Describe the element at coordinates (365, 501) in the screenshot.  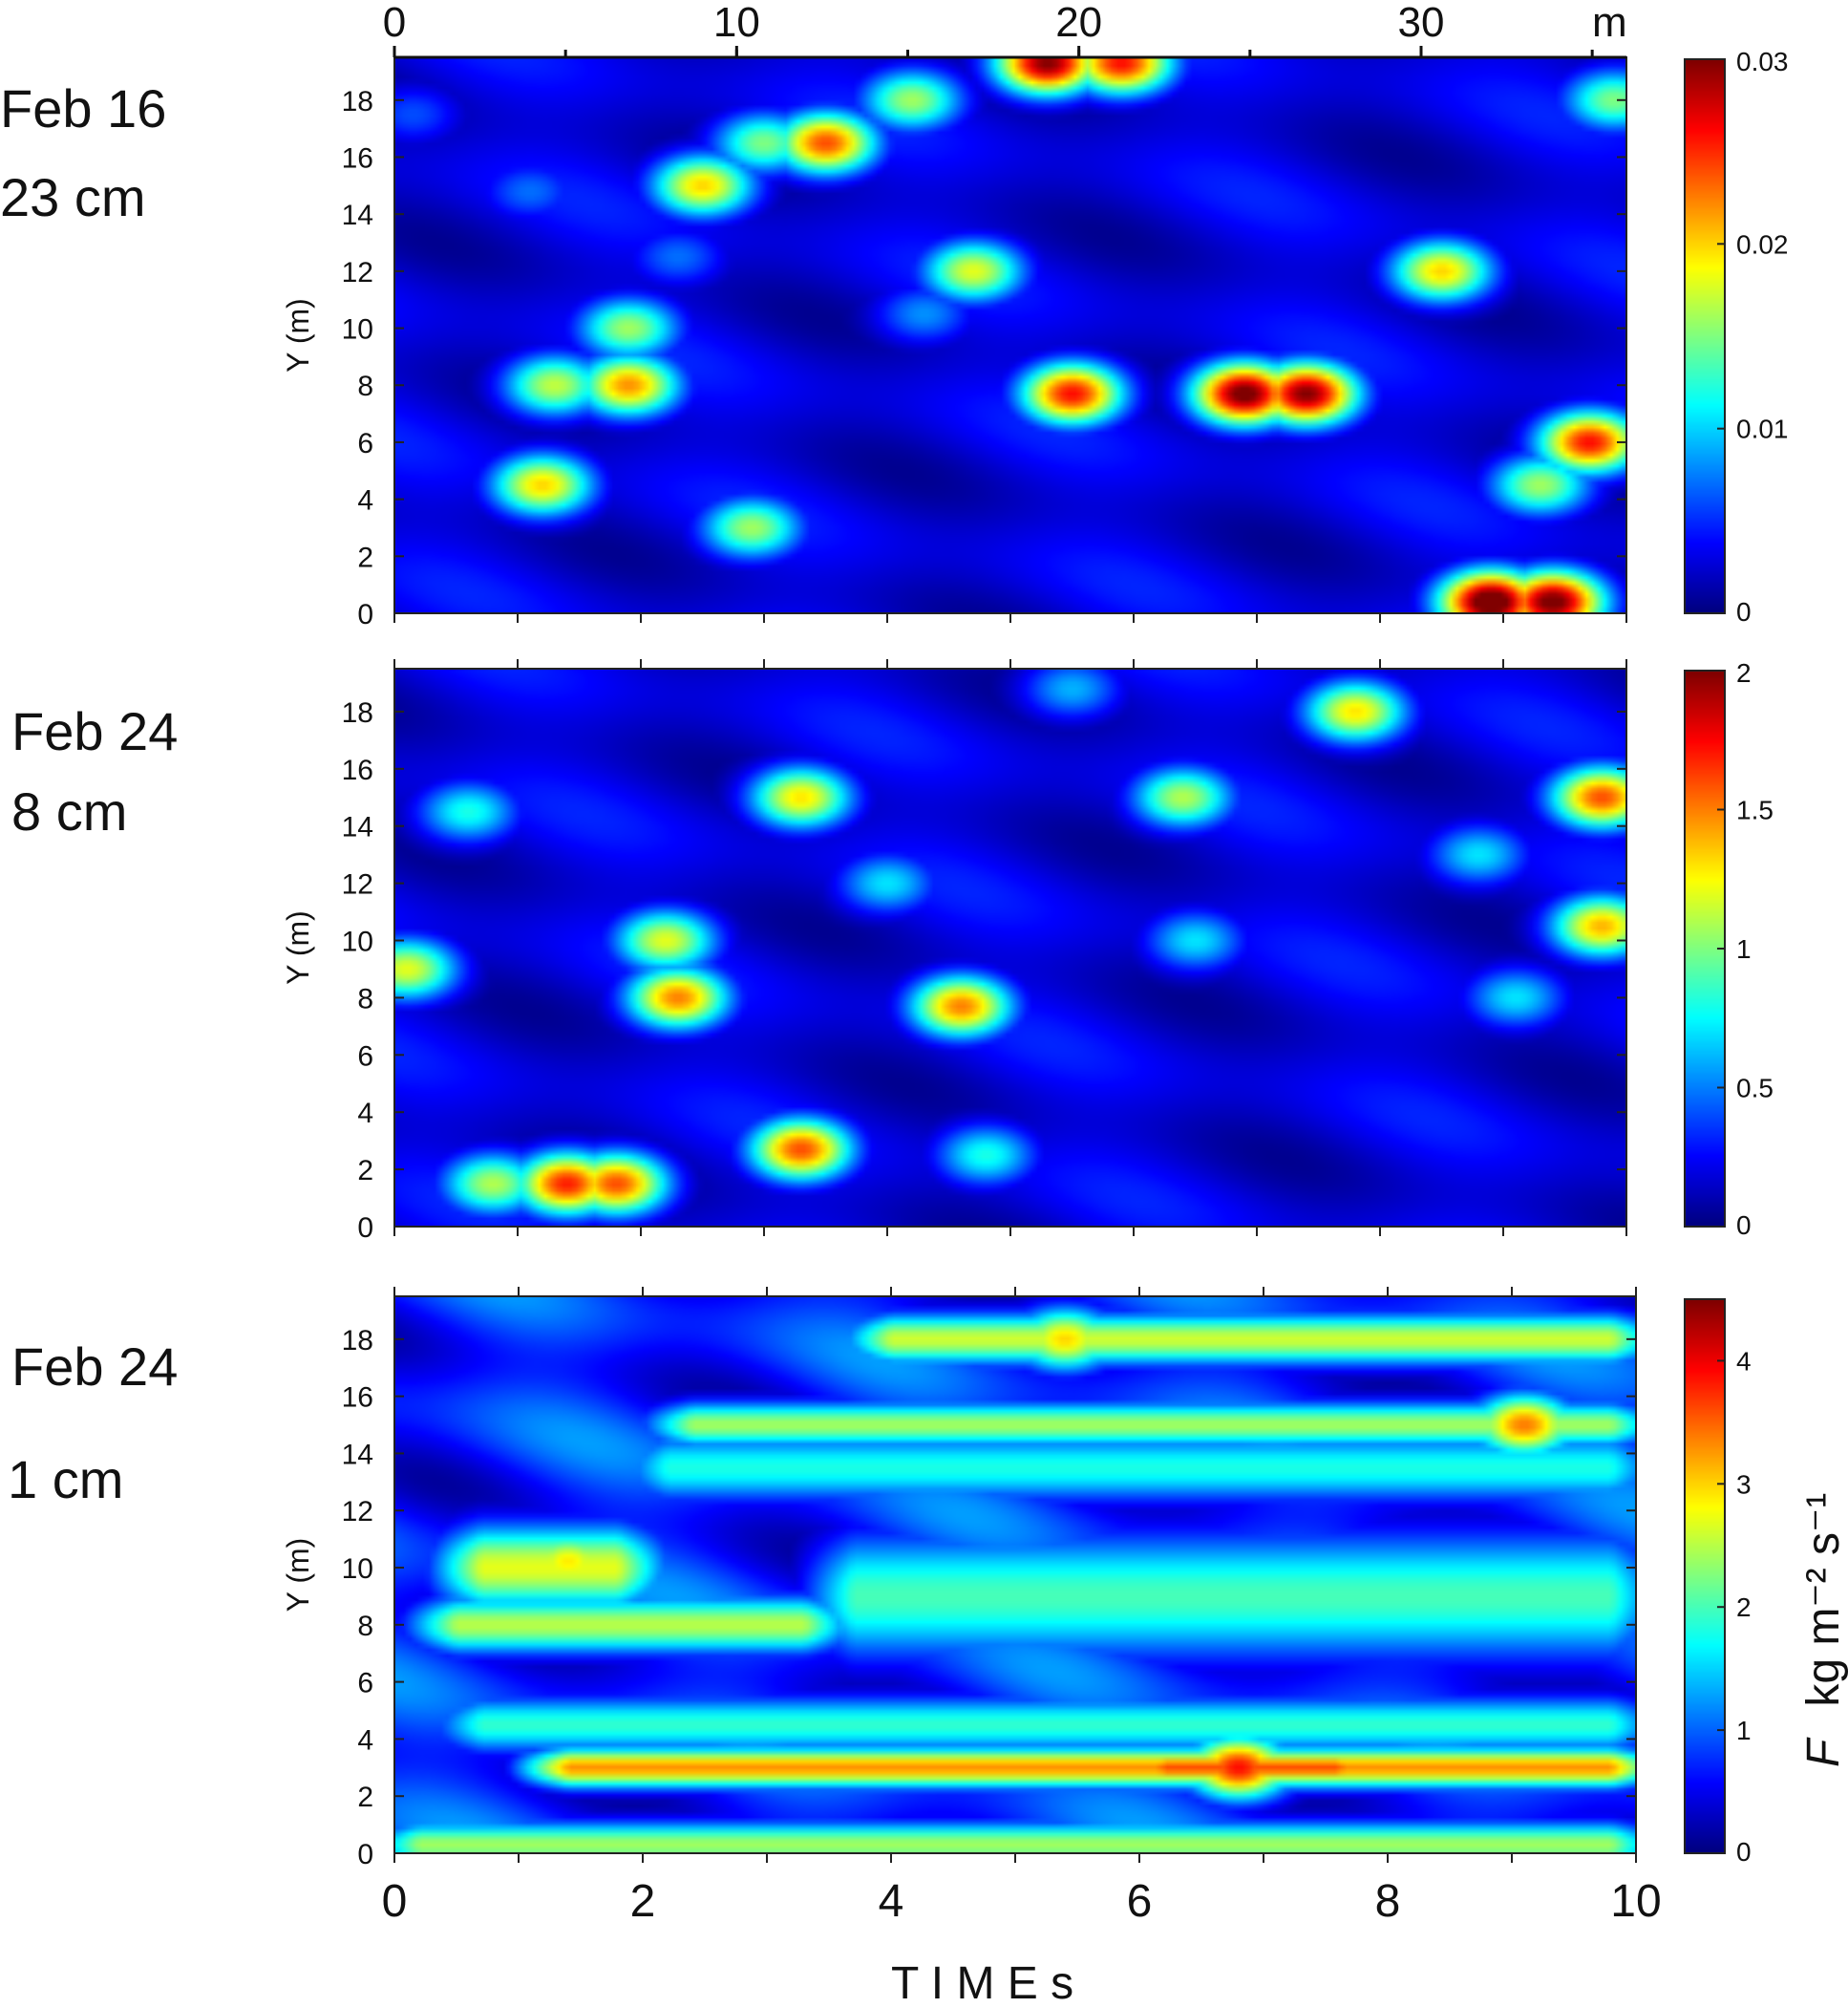
I see `panel-1-ytick-label: 4` at that location.